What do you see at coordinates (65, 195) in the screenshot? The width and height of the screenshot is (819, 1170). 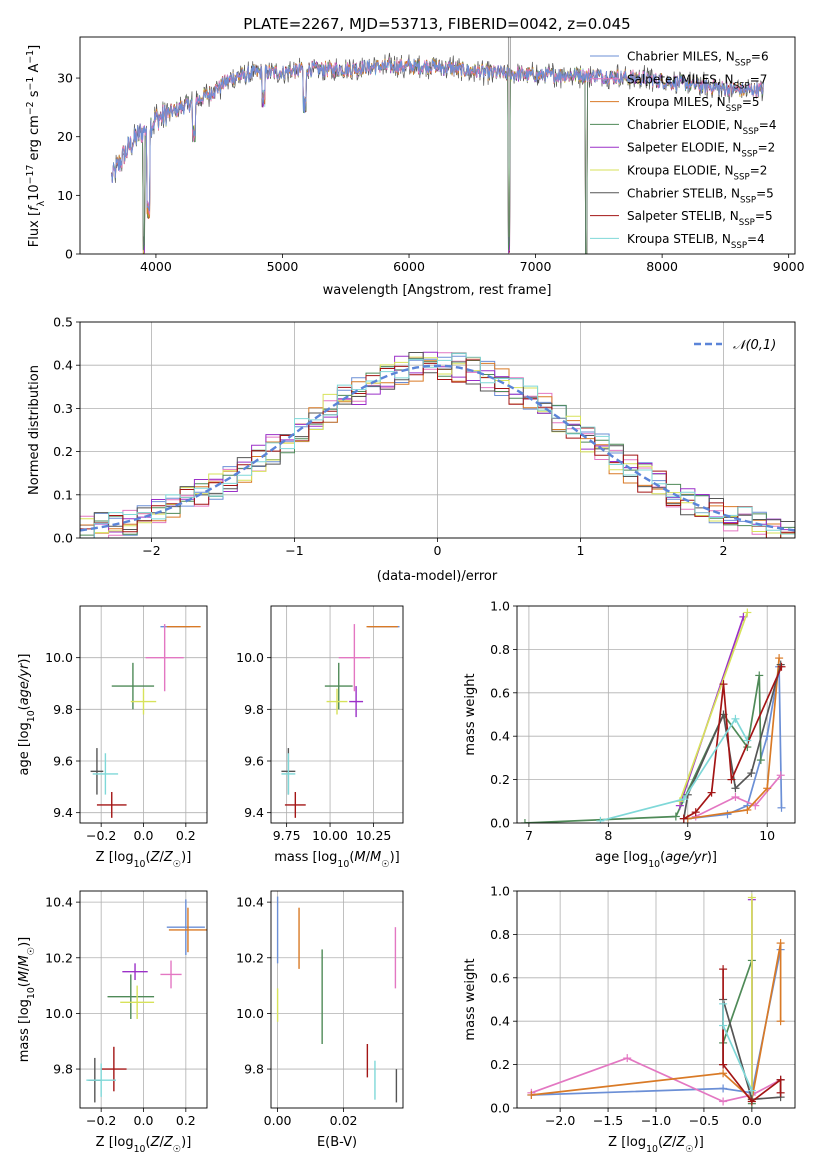 I see `y-tick-label: 10` at bounding box center [65, 195].